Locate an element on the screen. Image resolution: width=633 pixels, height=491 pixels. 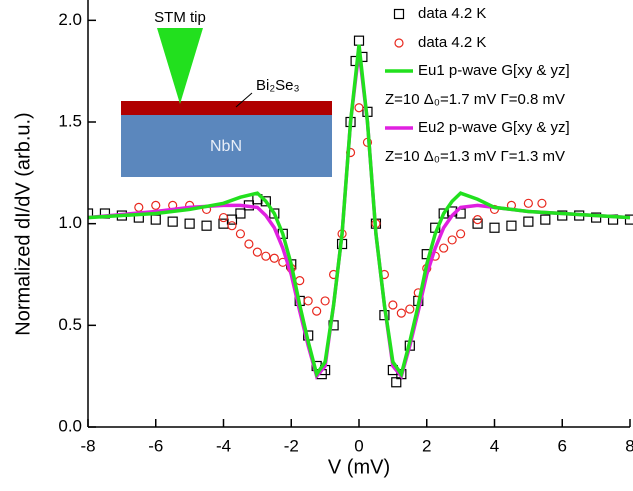
y-tick-label: 1.5 is located at coordinates (70, 120).